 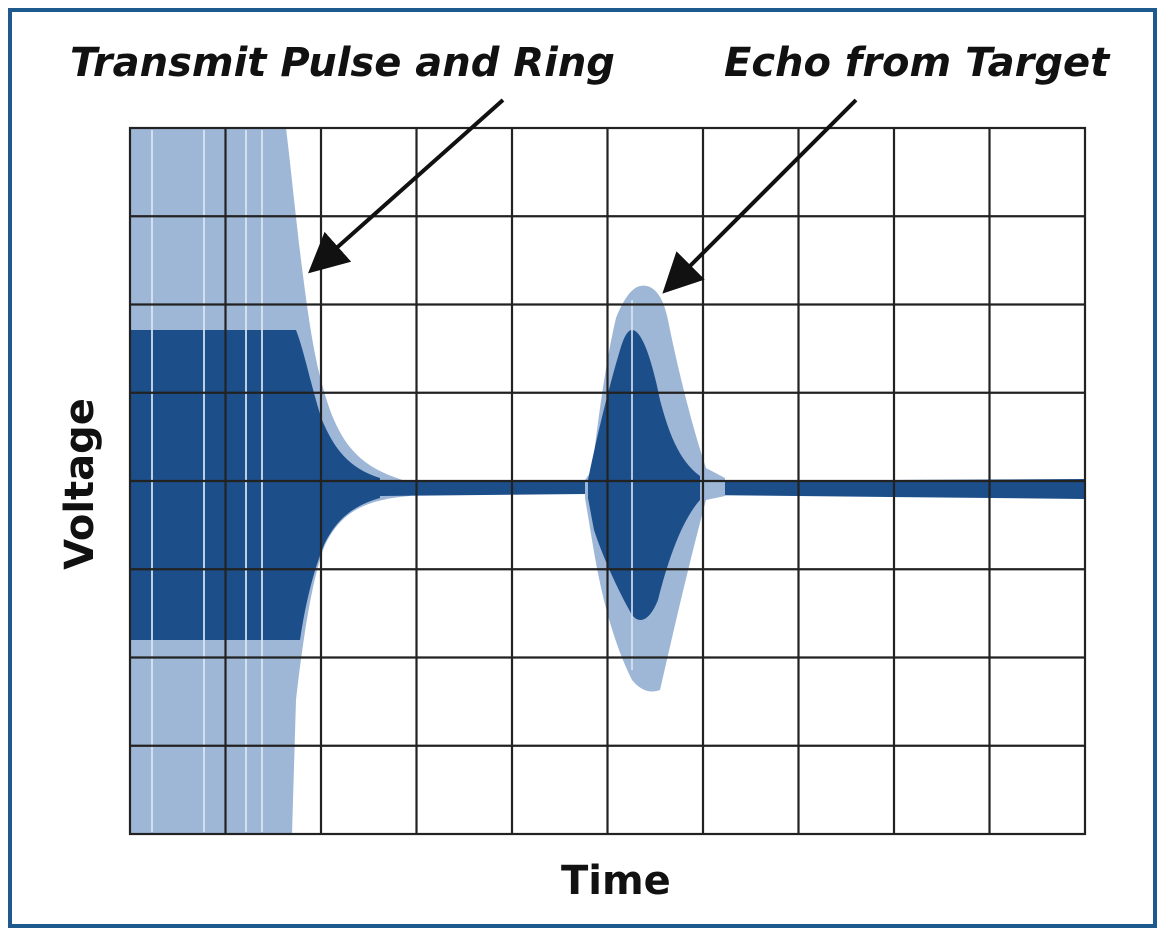 I want to click on echo-arrow, so click(x=760, y=196).